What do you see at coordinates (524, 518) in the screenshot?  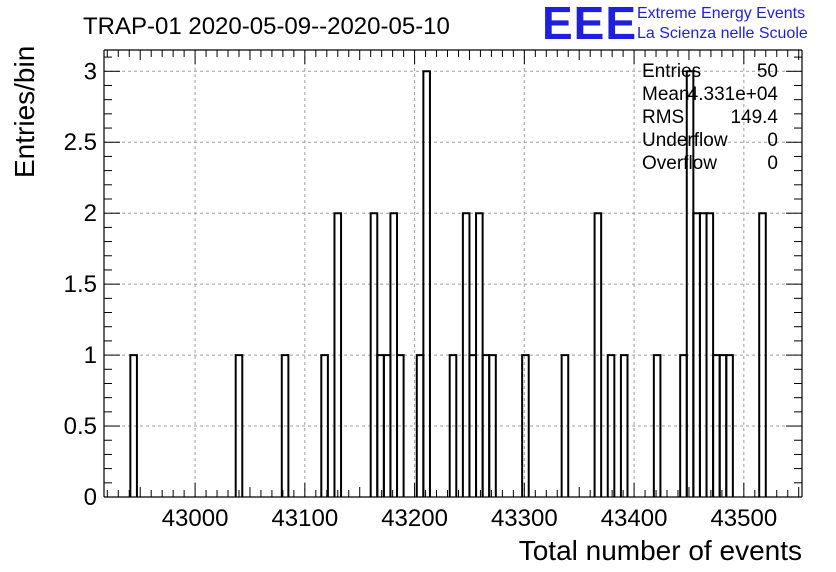 I see `x-tick-label: 43300` at bounding box center [524, 518].